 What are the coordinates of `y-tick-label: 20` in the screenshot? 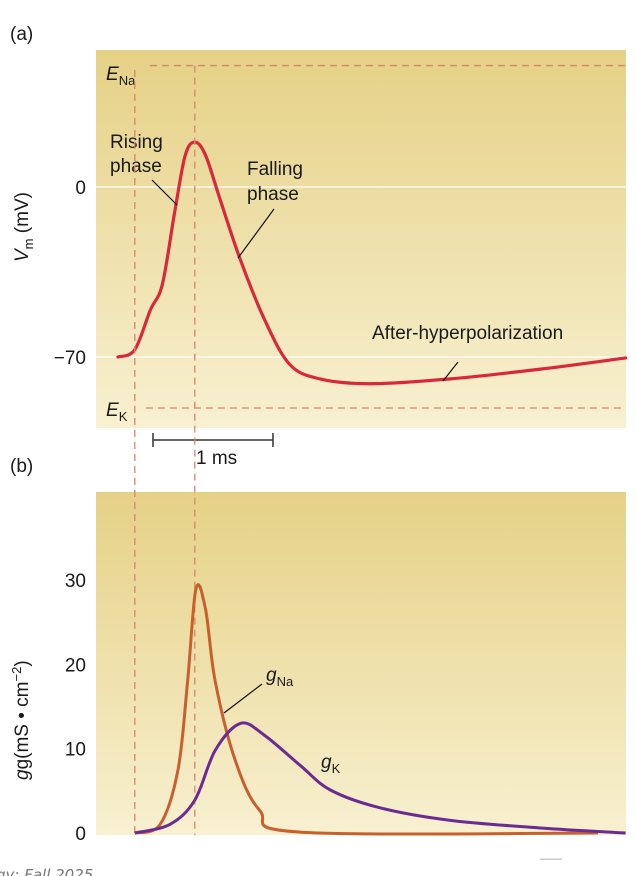 It's located at (75, 665).